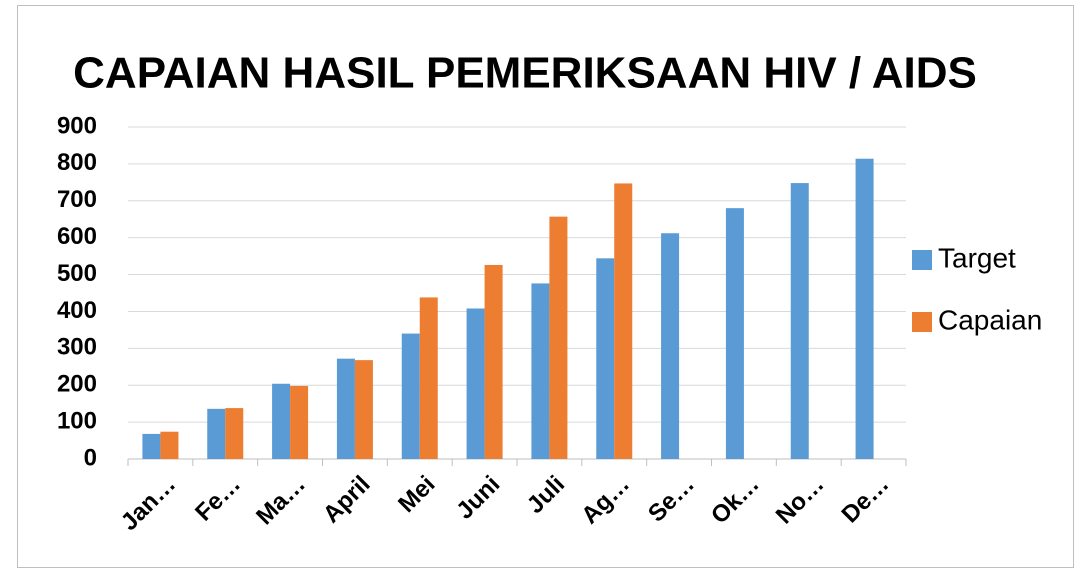 The image size is (1075, 569). I want to click on y-tick-label: 400, so click(77, 310).